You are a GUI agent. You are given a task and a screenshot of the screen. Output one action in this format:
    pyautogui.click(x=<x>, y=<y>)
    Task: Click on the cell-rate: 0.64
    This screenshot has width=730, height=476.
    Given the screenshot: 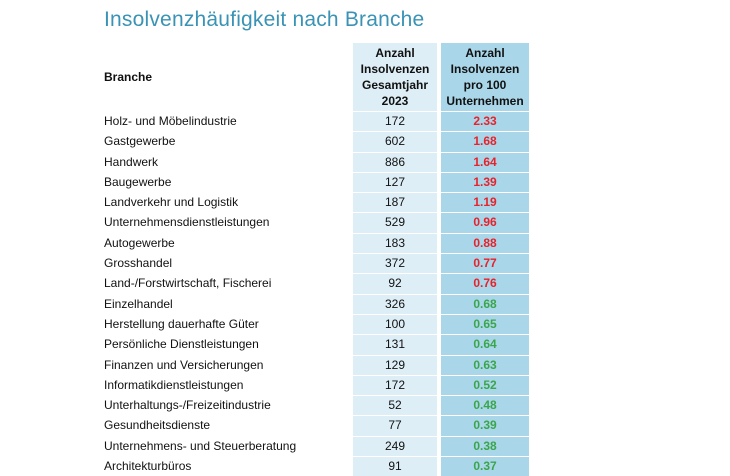 What is the action you would take?
    pyautogui.click(x=484, y=345)
    